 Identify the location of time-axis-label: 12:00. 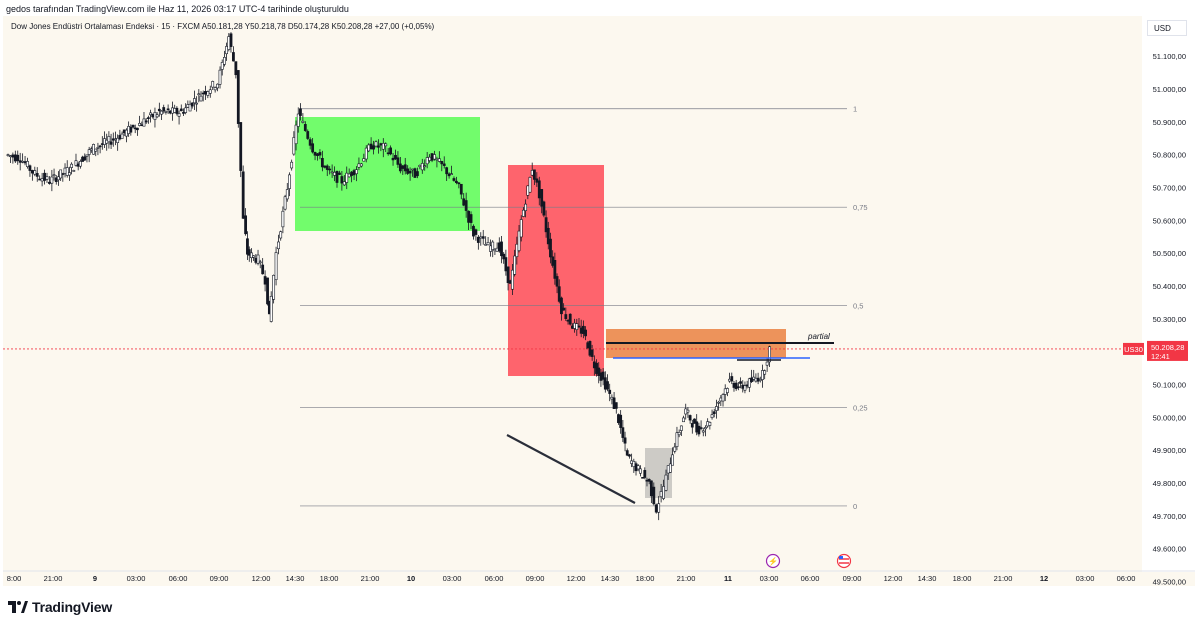
(576, 578).